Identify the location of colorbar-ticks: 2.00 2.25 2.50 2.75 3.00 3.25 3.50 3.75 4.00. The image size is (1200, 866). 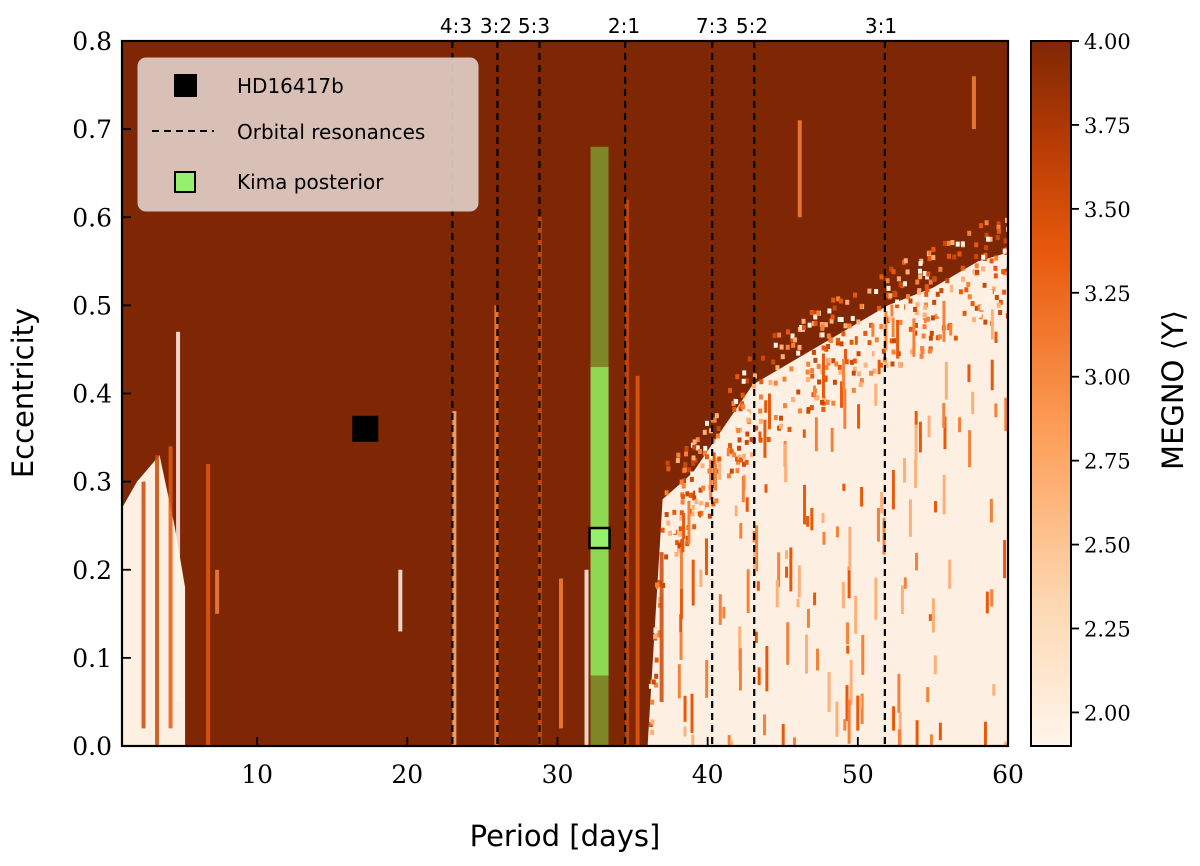
(1101, 377).